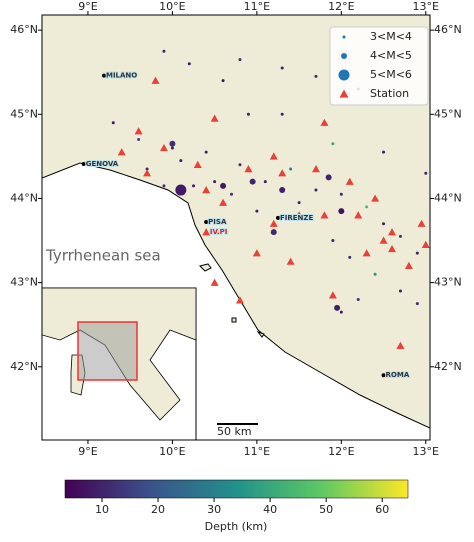 Image resolution: width=474 pixels, height=542 pixels. Describe the element at coordinates (232, 300) in the screenshot. I see `islands` at that location.